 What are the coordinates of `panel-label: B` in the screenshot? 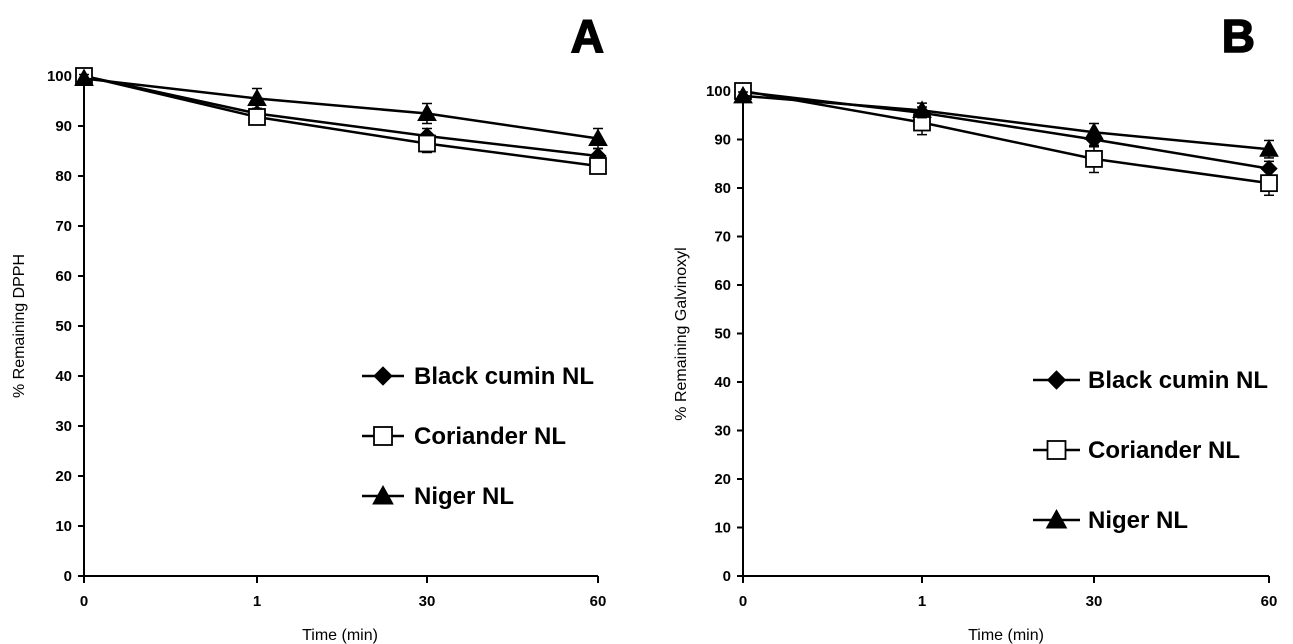 It's located at (1238, 36).